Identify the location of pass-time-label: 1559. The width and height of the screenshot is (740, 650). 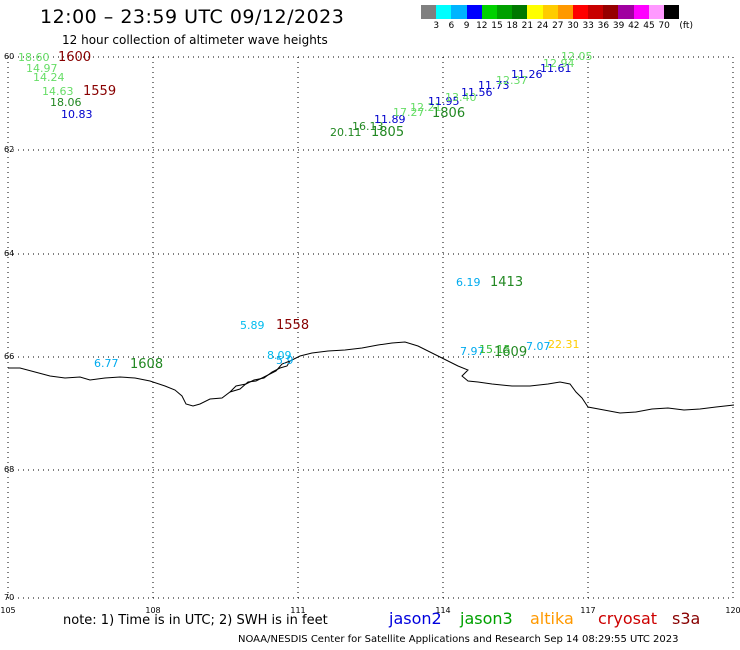
(100, 91).